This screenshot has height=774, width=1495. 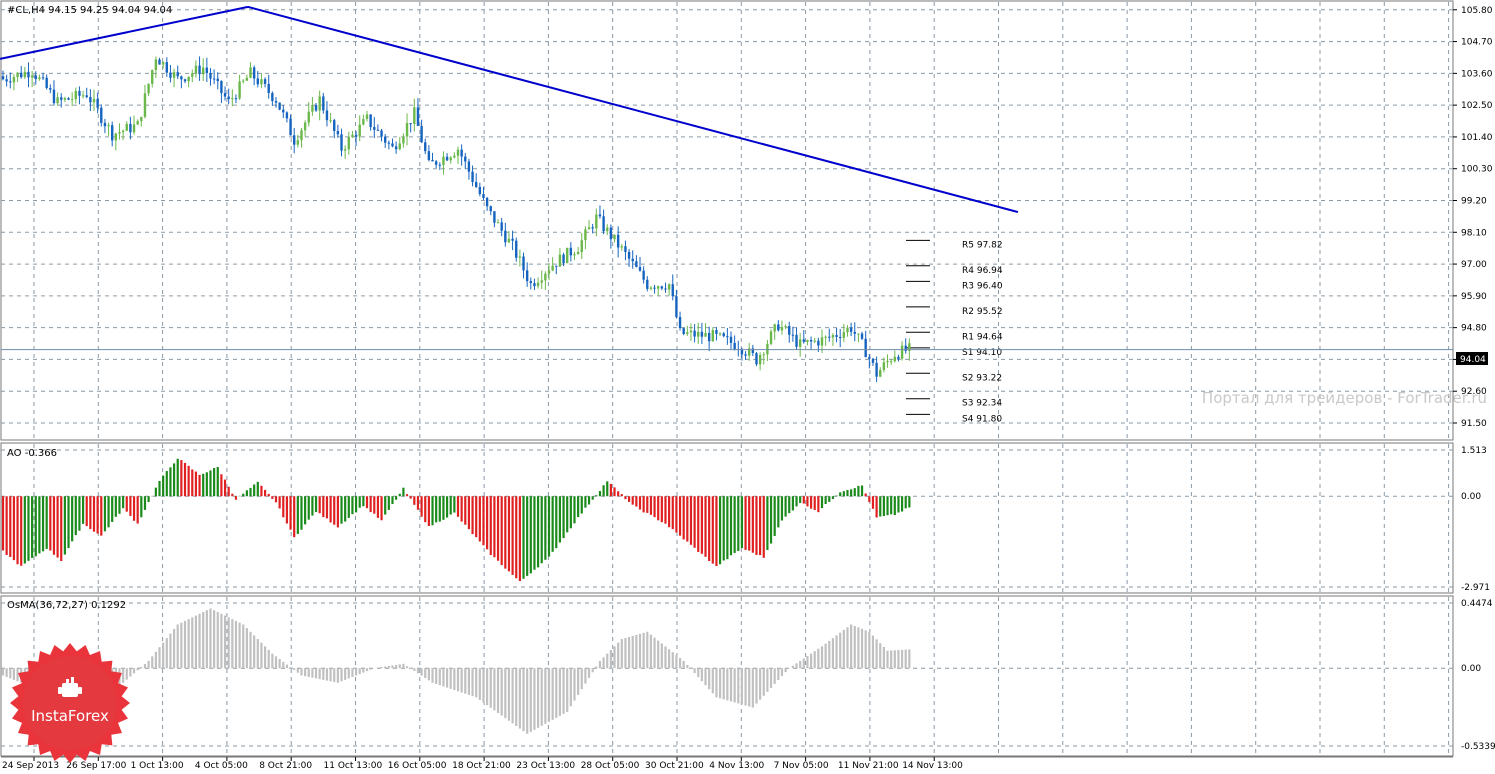 What do you see at coordinates (1475, 588) in the screenshot?
I see `y-tick-label: -2.971` at bounding box center [1475, 588].